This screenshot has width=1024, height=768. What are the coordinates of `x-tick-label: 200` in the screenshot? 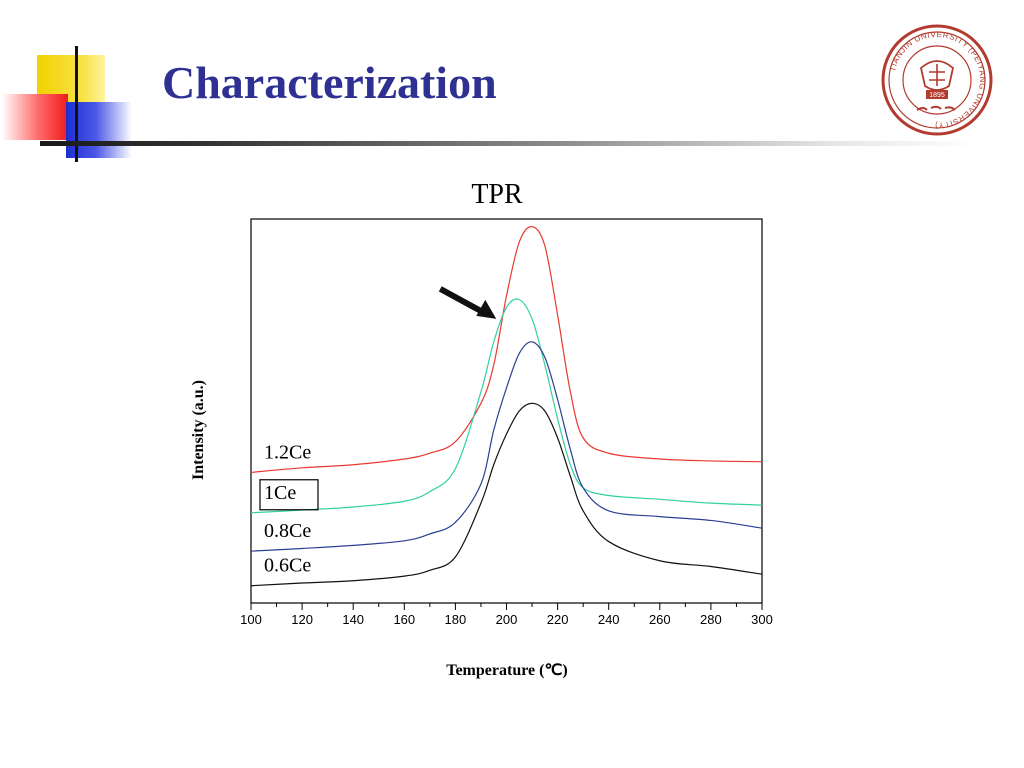 It's located at (507, 619).